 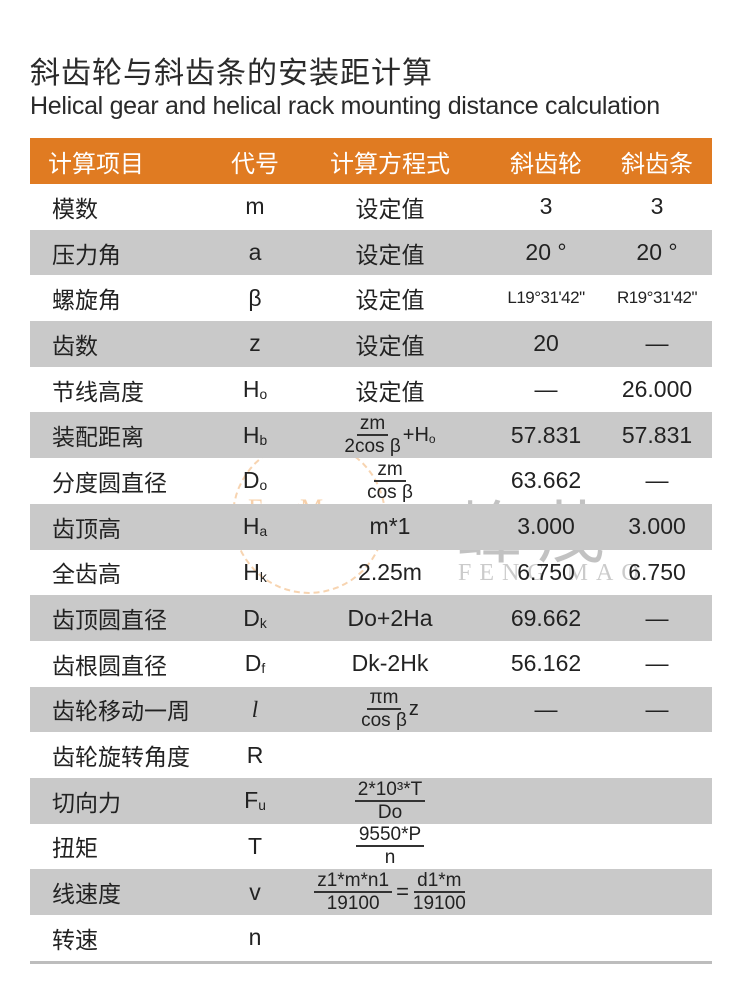 What do you see at coordinates (546, 252) in the screenshot?
I see `row-gear-value: 20 °` at bounding box center [546, 252].